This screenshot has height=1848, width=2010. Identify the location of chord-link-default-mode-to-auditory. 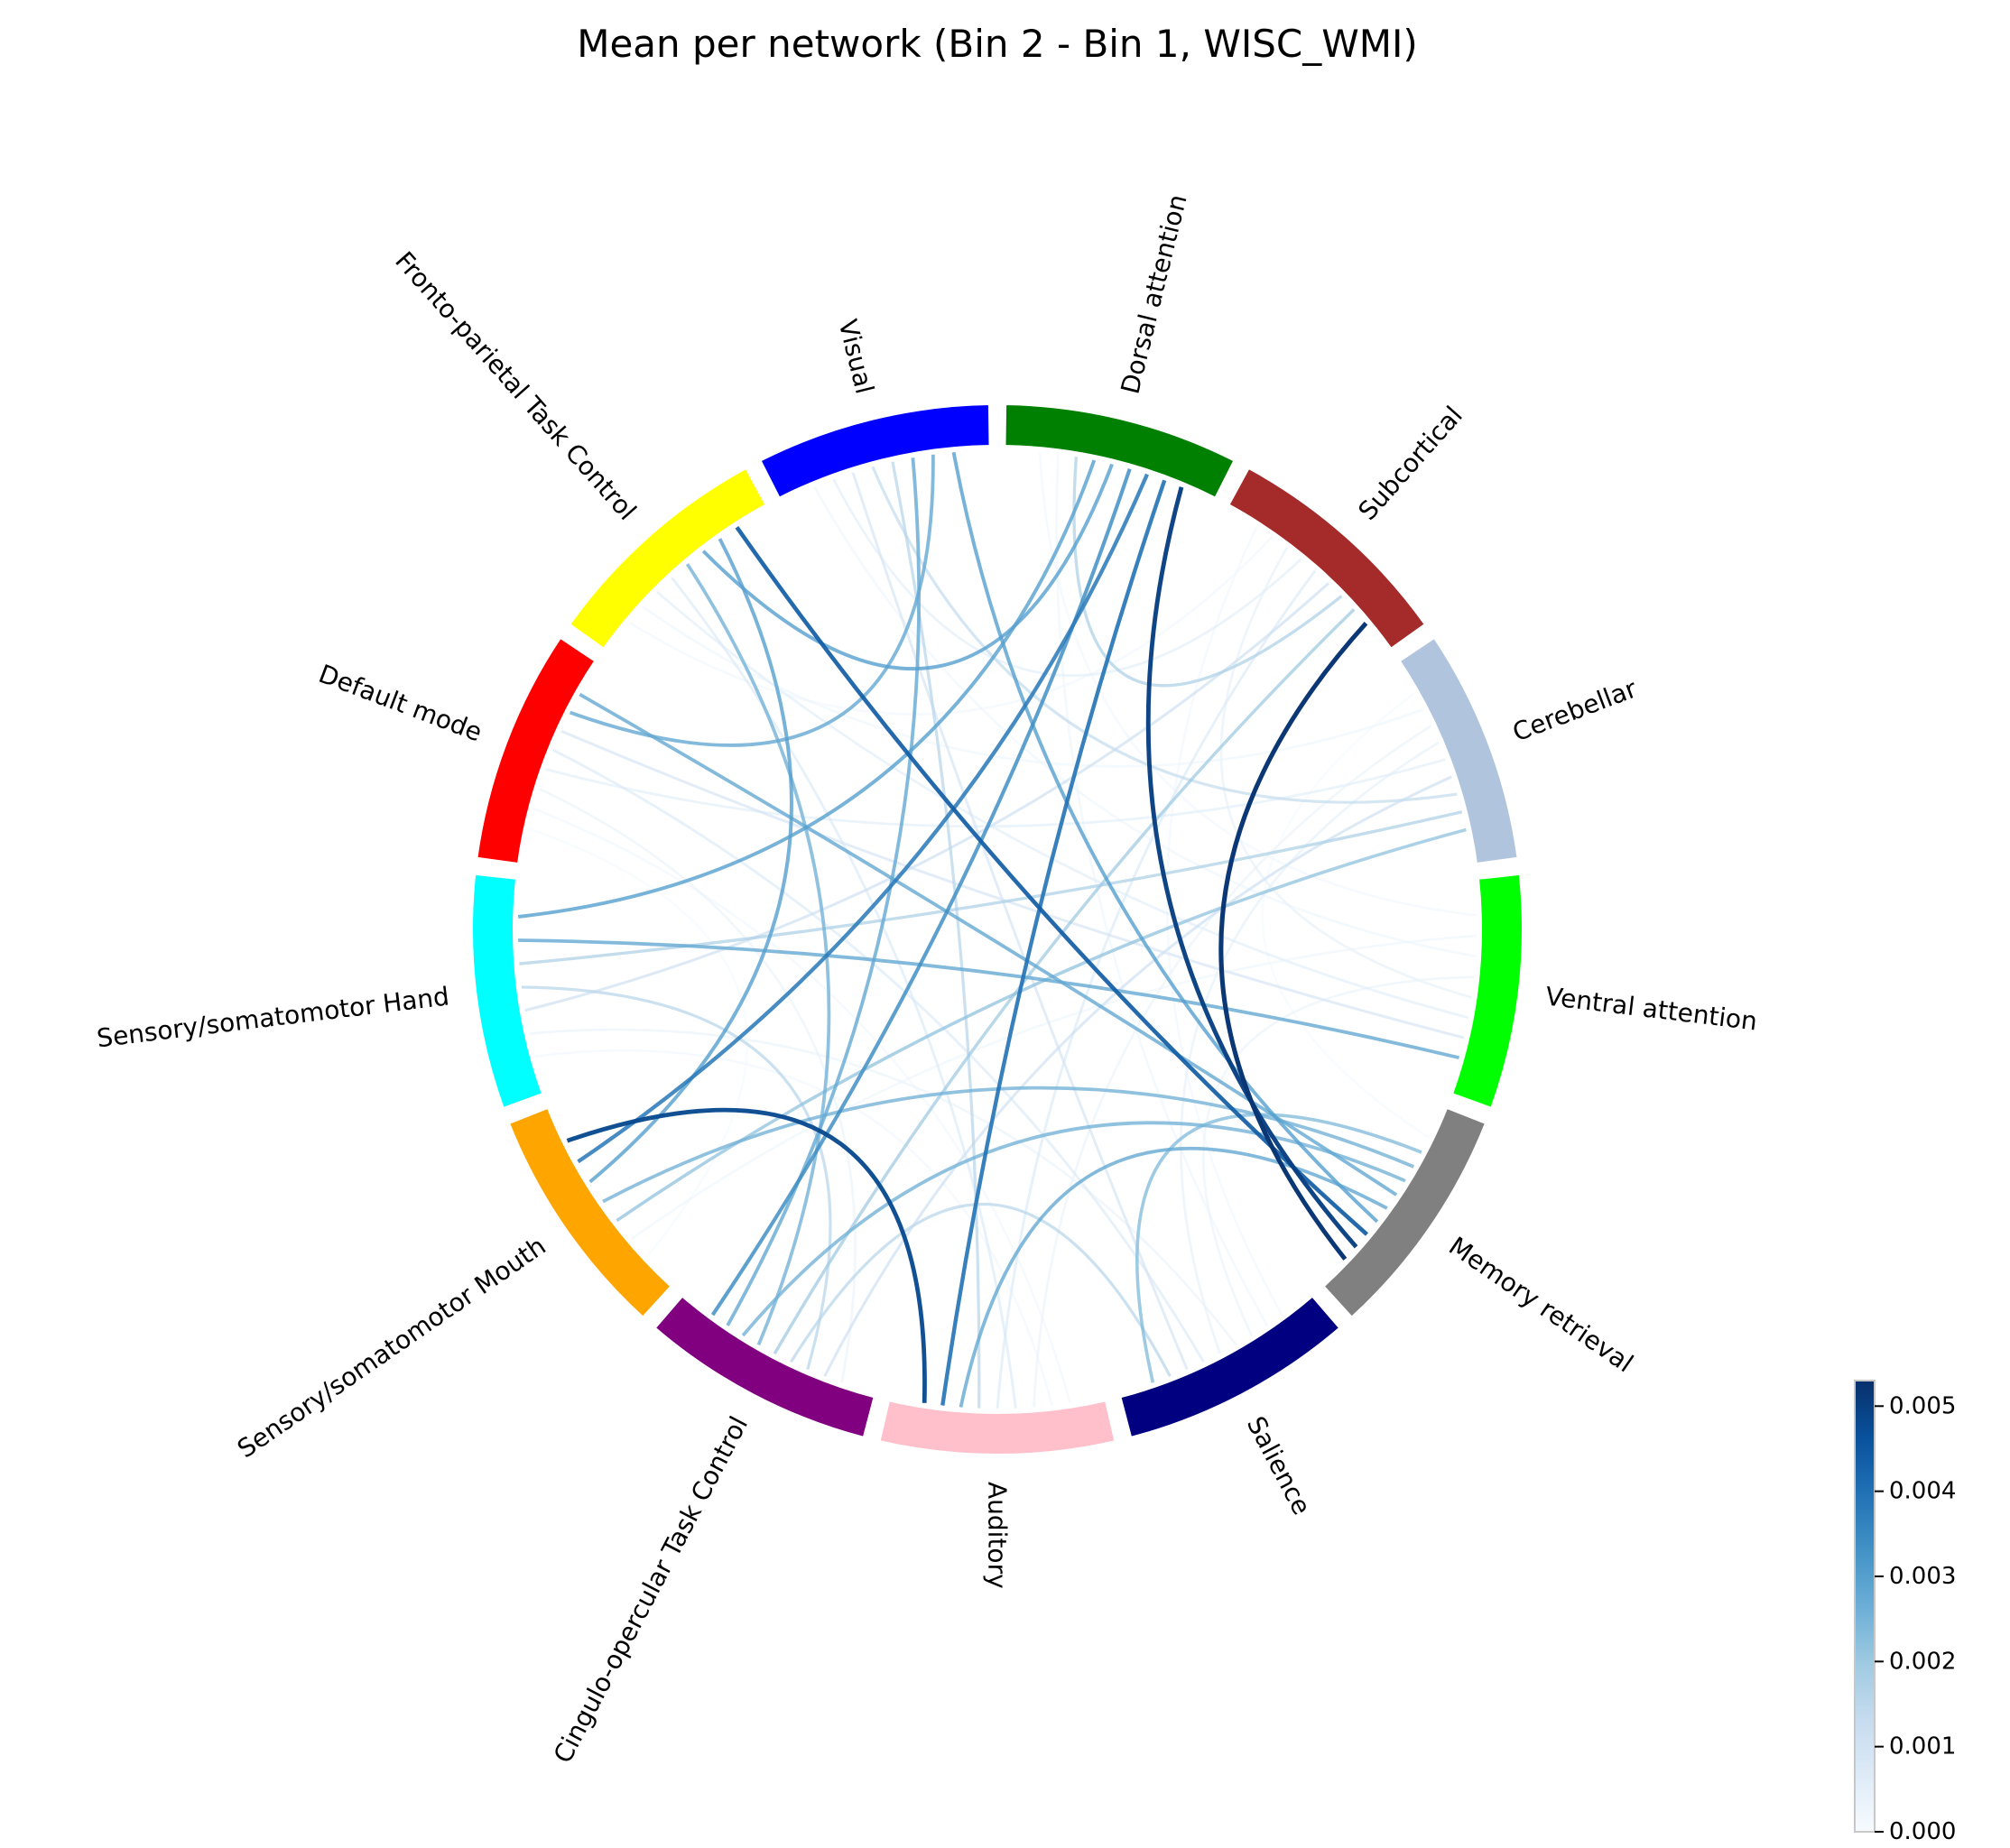
(802, 1105).